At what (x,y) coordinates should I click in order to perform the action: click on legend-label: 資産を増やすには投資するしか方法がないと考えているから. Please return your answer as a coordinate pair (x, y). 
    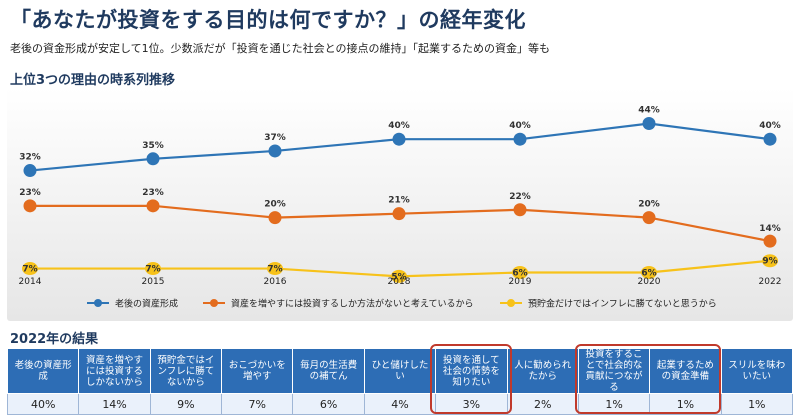
    Looking at the image, I should click on (352, 304).